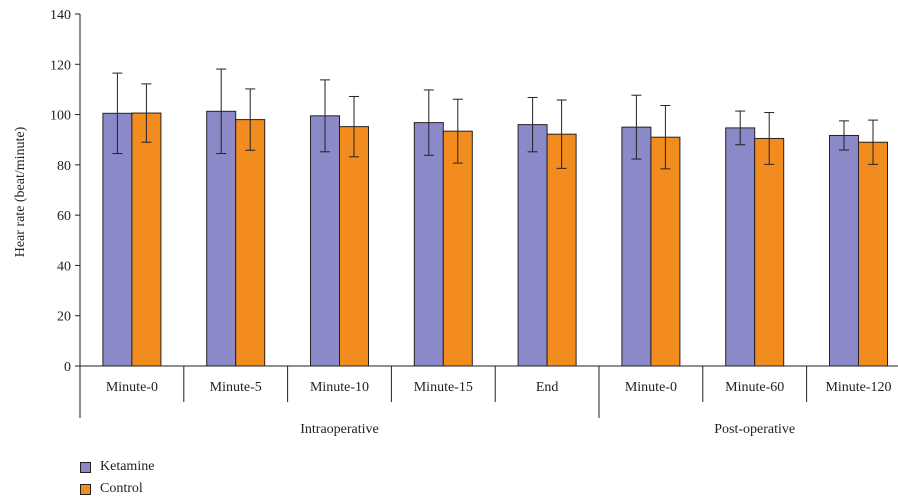 This screenshot has height=502, width=898. I want to click on group-label: Post-operative, so click(754, 429).